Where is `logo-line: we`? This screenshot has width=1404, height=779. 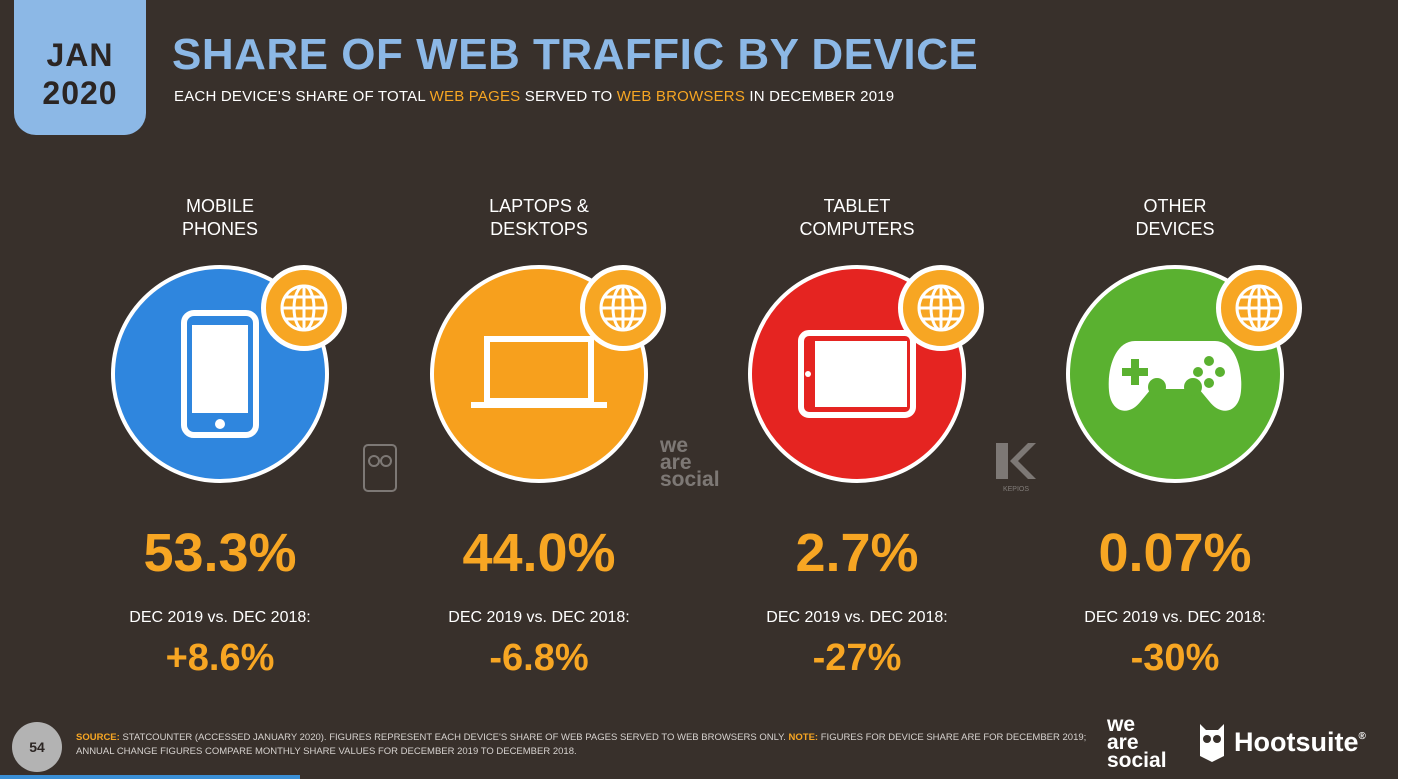
logo-line: we is located at coordinates (1121, 724).